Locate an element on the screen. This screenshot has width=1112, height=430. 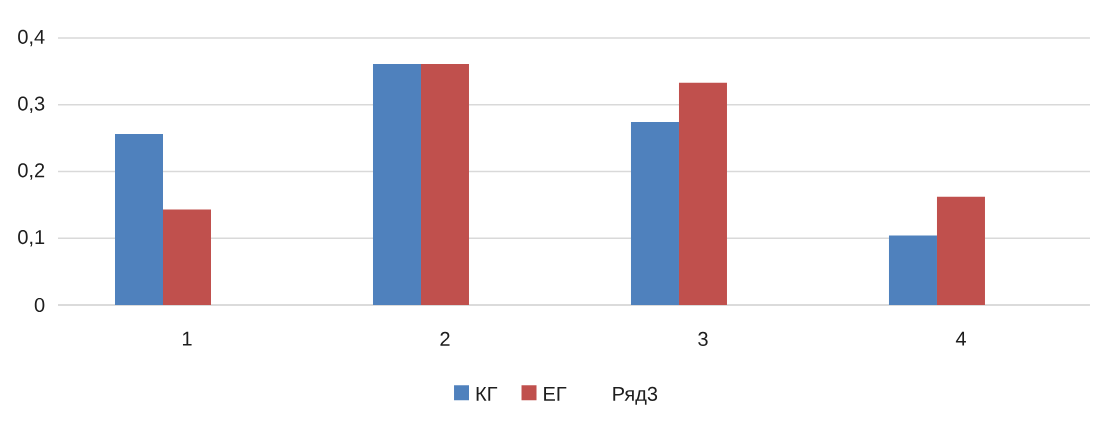
y-tick-label: 0,4 is located at coordinates (31, 38).